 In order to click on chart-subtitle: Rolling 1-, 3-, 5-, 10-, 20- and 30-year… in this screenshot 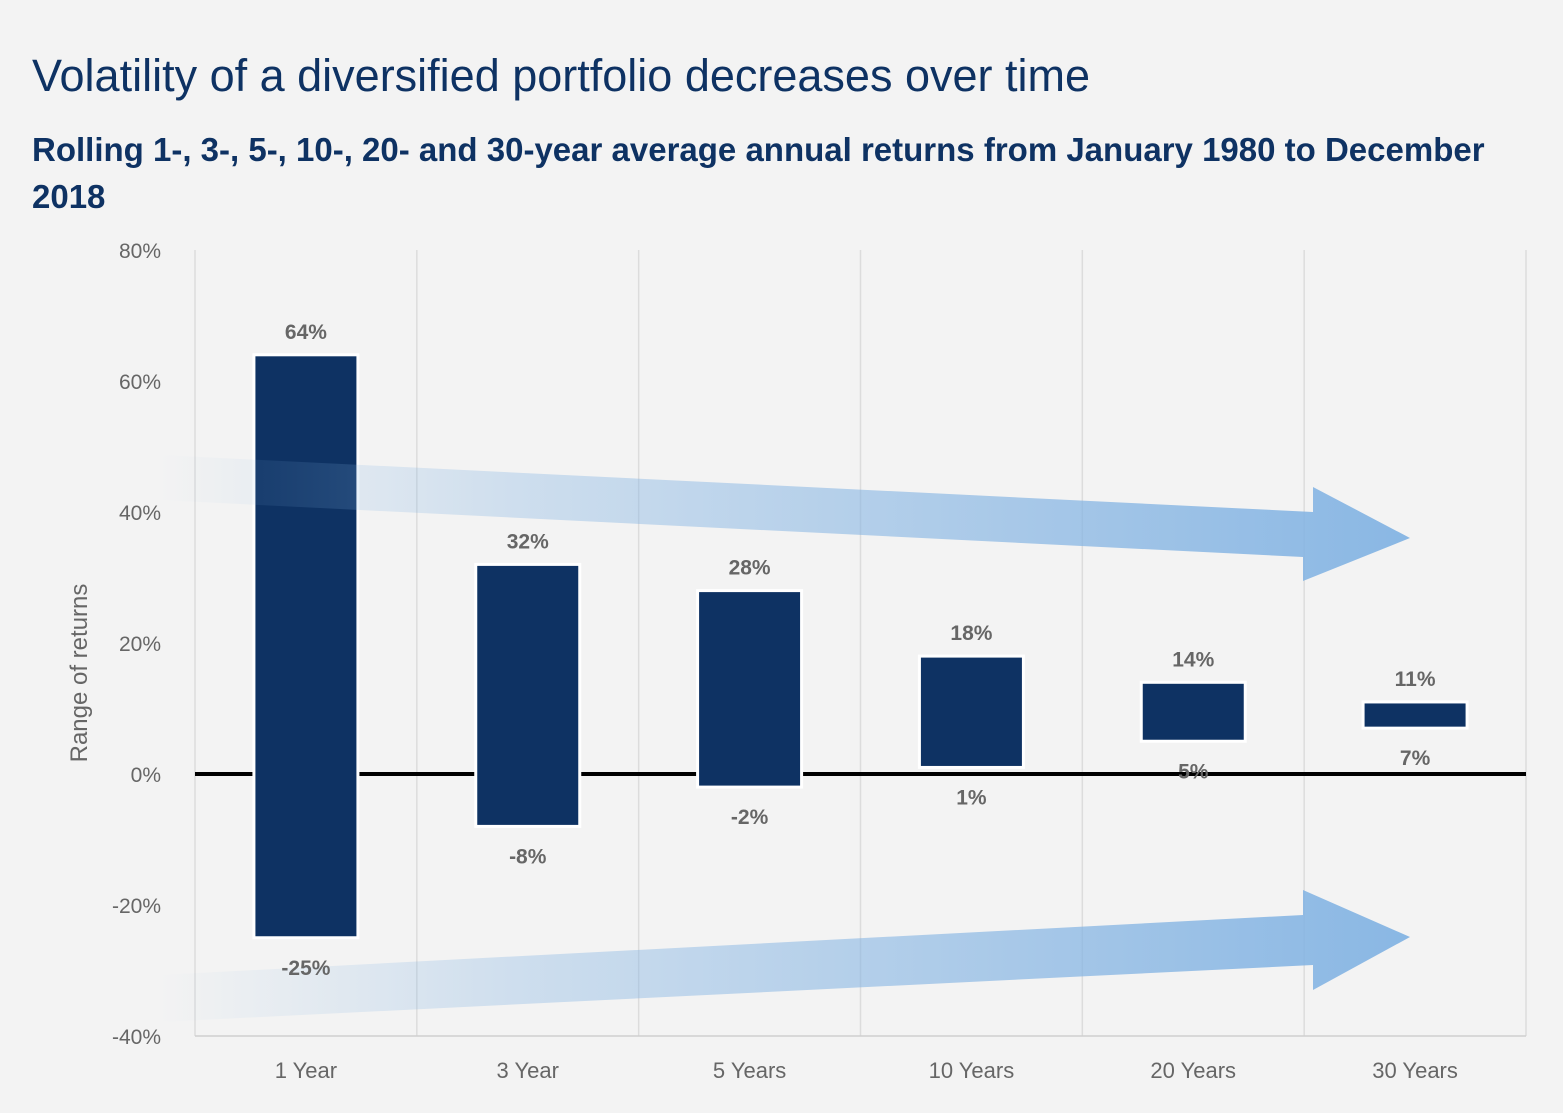, I will do `click(758, 173)`.